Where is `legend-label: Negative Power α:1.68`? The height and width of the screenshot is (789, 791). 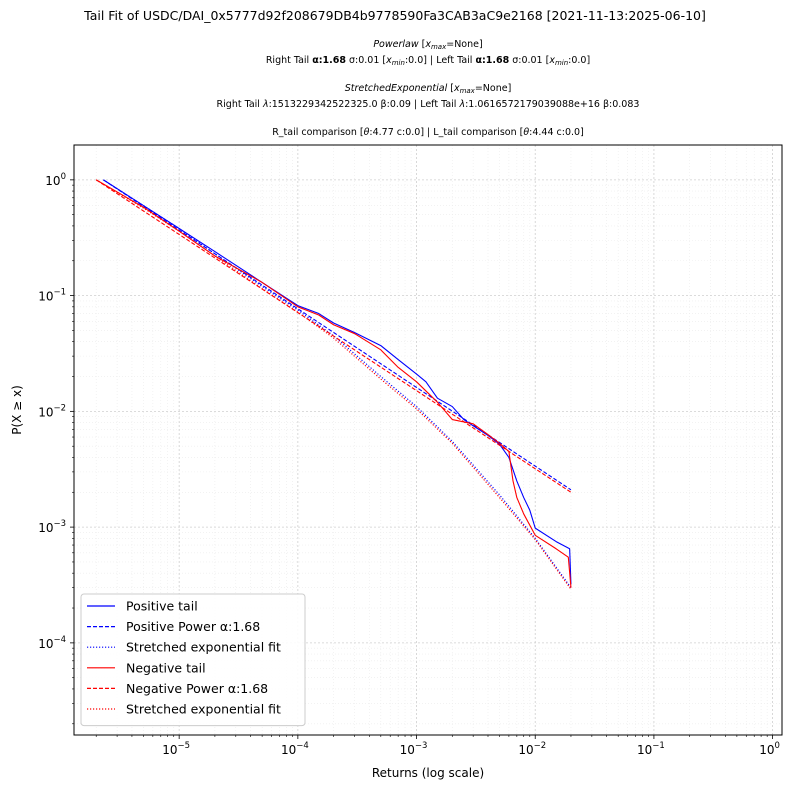 legend-label: Negative Power α:1.68 is located at coordinates (197, 688).